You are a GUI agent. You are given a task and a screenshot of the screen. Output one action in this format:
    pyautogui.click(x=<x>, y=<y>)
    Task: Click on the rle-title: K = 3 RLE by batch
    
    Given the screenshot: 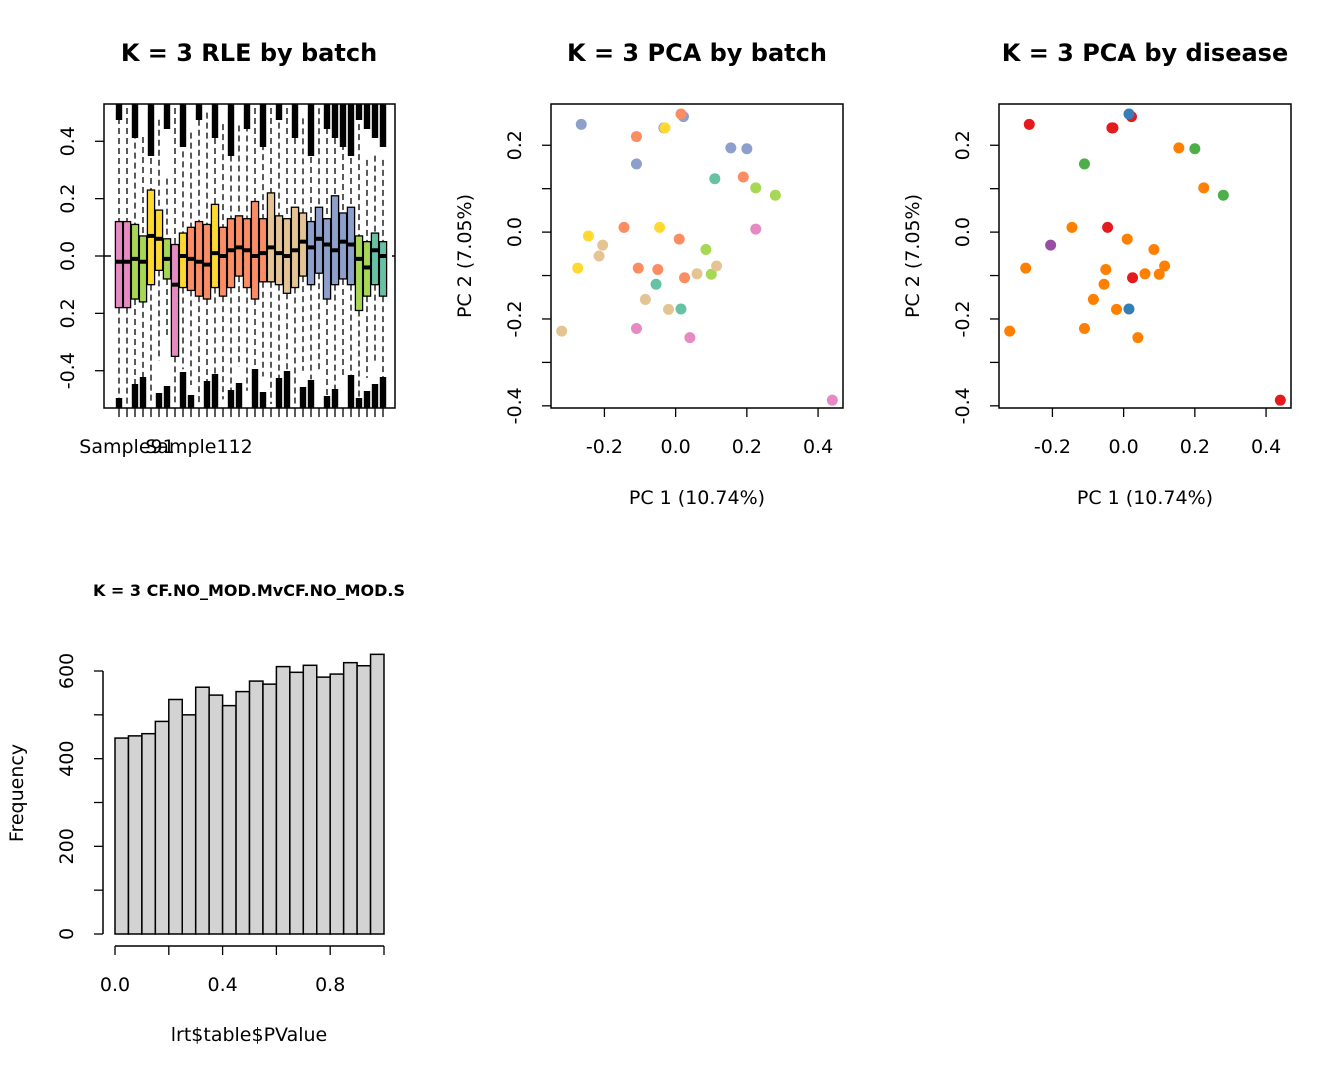 What is the action you would take?
    pyautogui.click(x=249, y=53)
    